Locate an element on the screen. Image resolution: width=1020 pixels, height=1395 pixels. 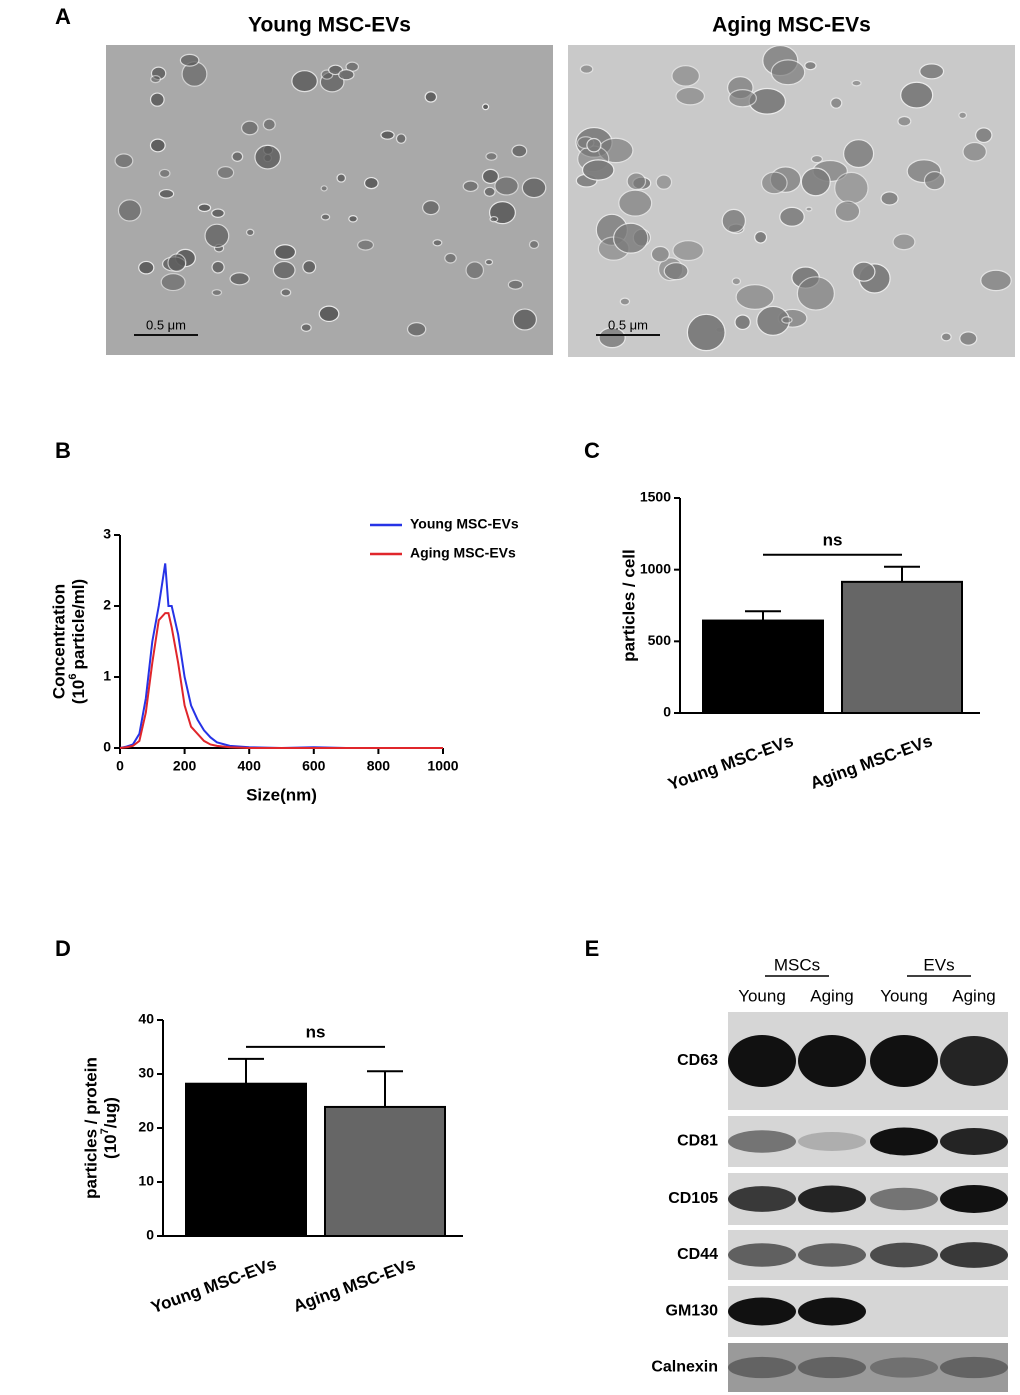
x-tick-label: 200 is located at coordinates (185, 766).